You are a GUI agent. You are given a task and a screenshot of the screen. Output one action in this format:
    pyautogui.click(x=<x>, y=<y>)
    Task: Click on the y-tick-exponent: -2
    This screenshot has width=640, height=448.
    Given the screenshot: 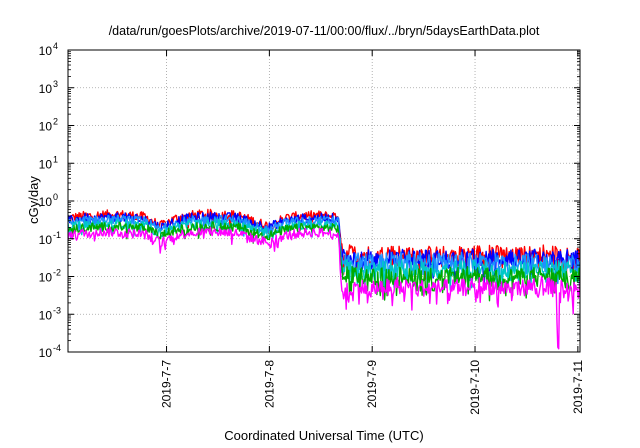 What is the action you would take?
    pyautogui.click(x=57, y=273)
    